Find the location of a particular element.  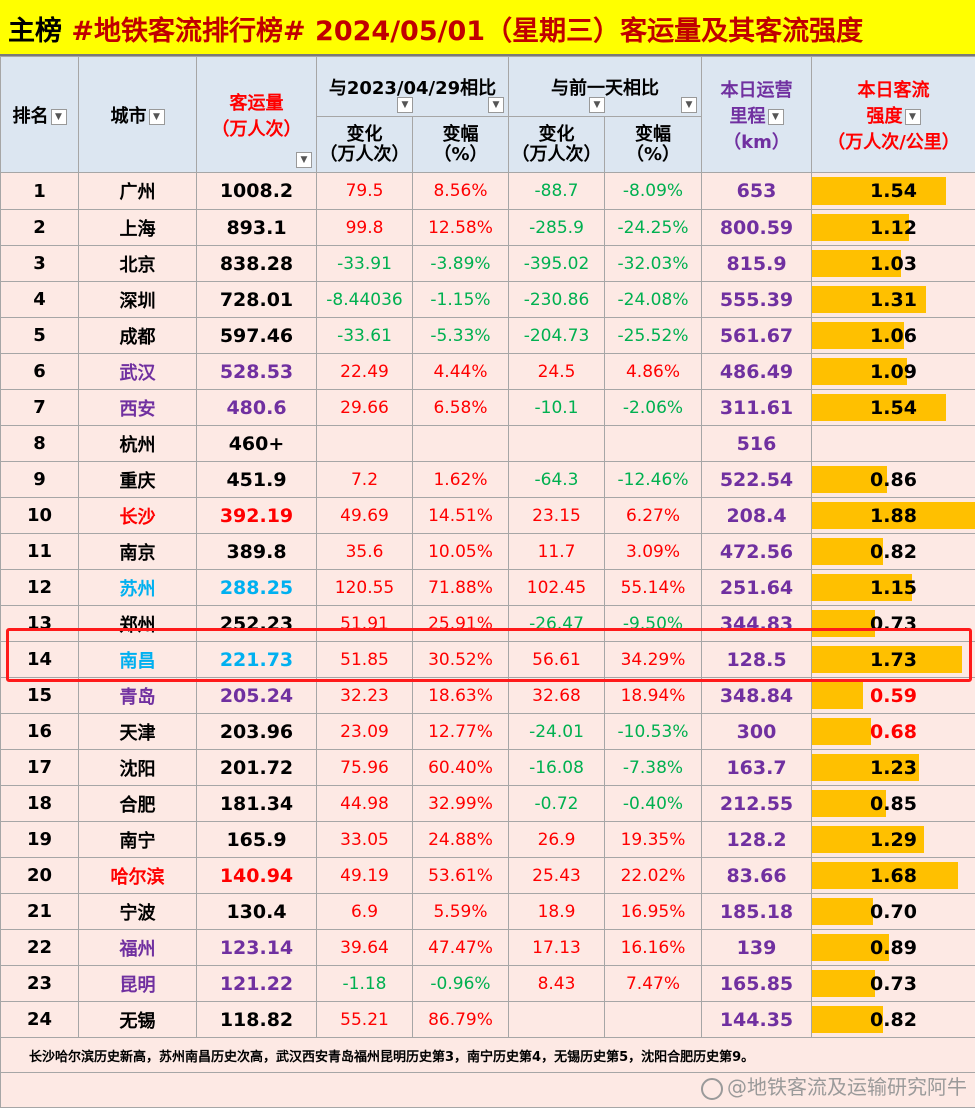

cell-intensity: 1.29 is located at coordinates (893, 839).